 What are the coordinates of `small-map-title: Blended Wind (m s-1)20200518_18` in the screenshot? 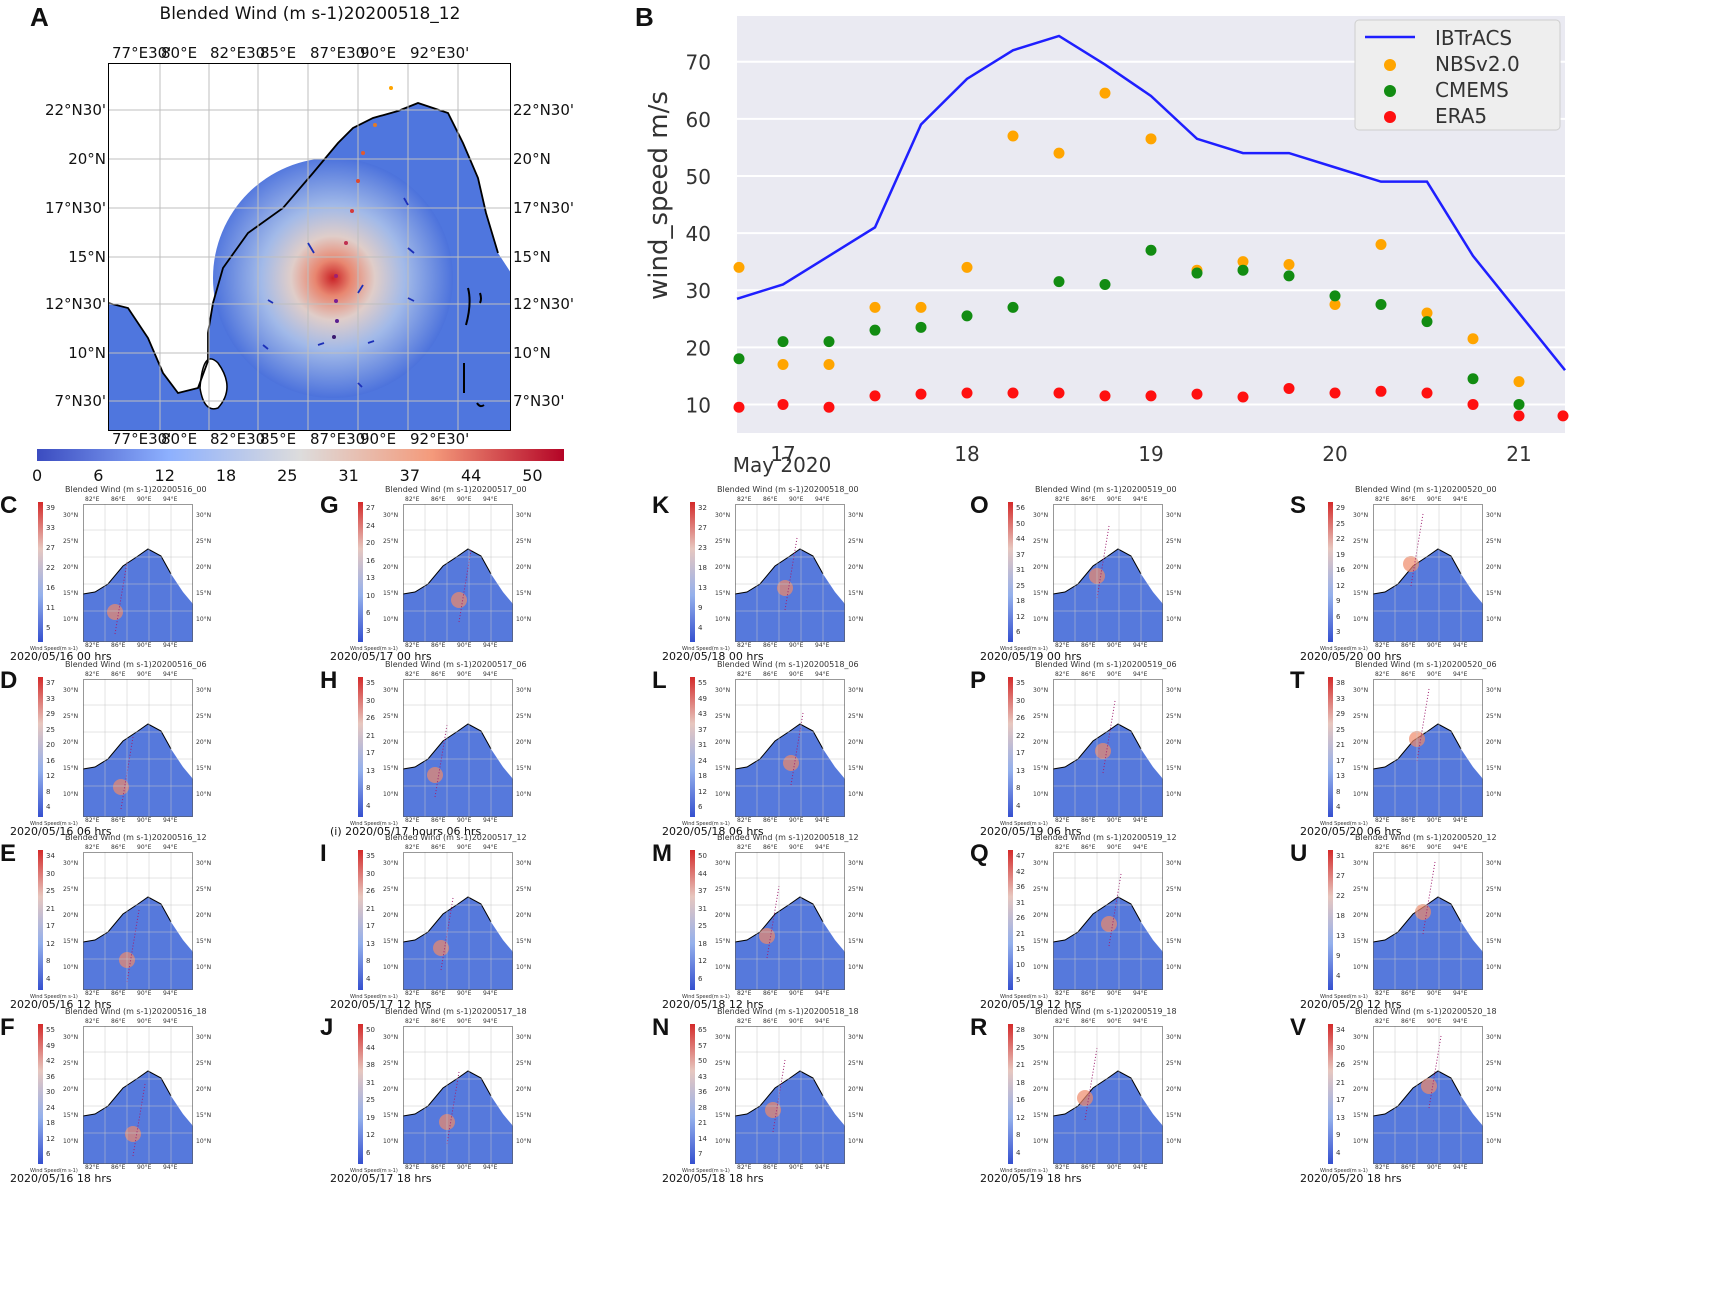 It's located at (788, 1011).